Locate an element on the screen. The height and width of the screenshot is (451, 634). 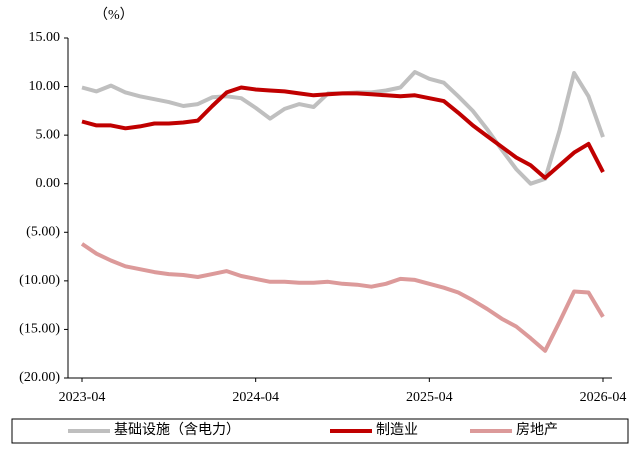
y-tick-label: 0.00 is located at coordinates (48, 183).